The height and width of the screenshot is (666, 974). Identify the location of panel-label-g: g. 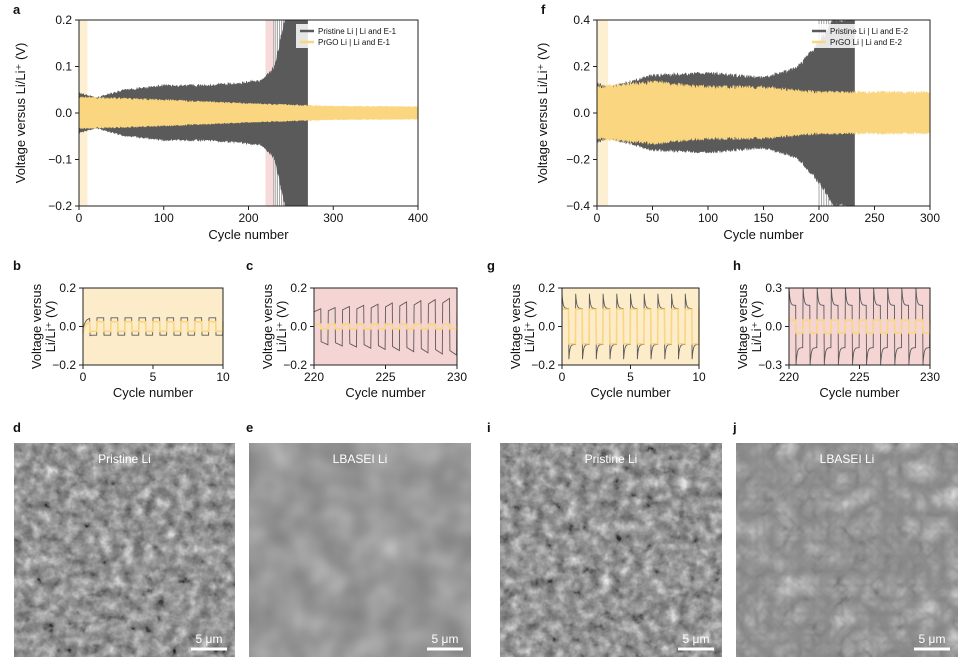
(491, 265).